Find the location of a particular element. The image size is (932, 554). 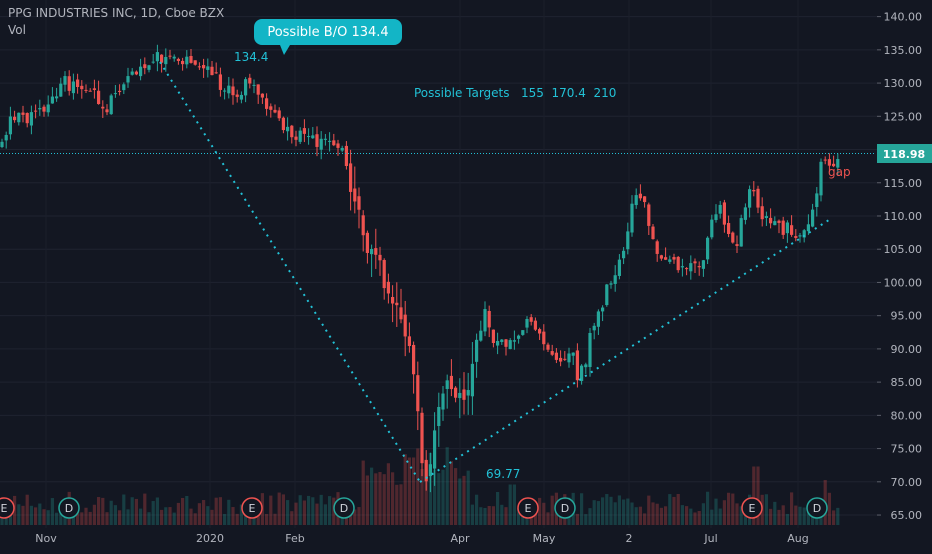

price-tick-label: 65.00 is located at coordinates (907, 515).